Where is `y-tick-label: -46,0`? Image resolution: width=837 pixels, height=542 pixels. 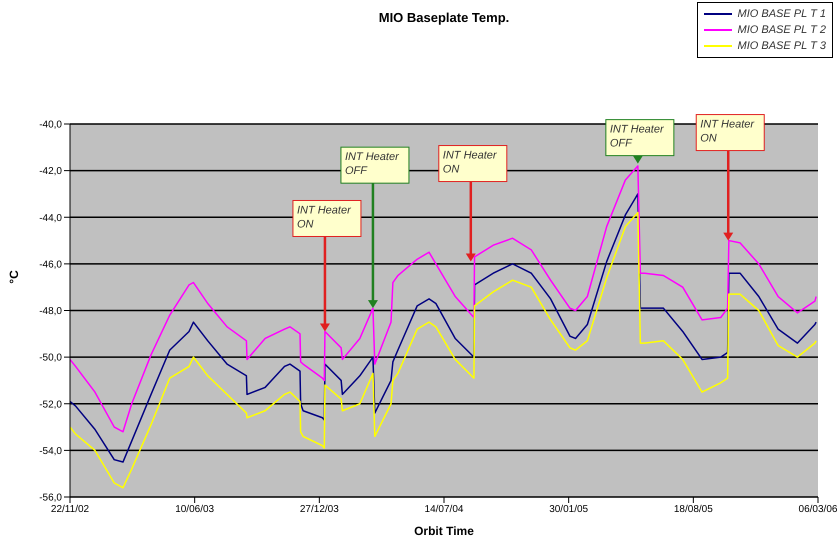
y-tick-label: -46,0 is located at coordinates (50, 264).